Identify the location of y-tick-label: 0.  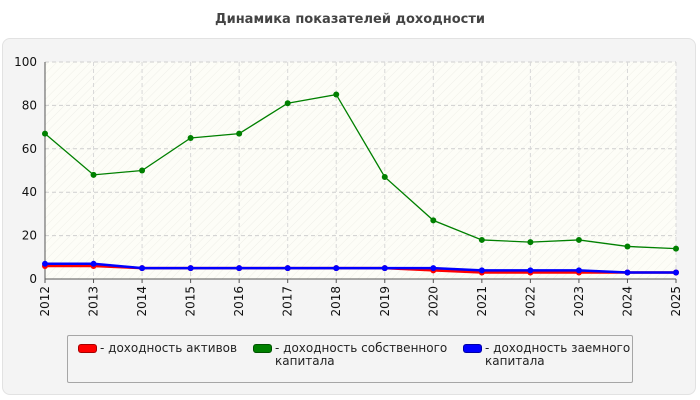
(33, 279).